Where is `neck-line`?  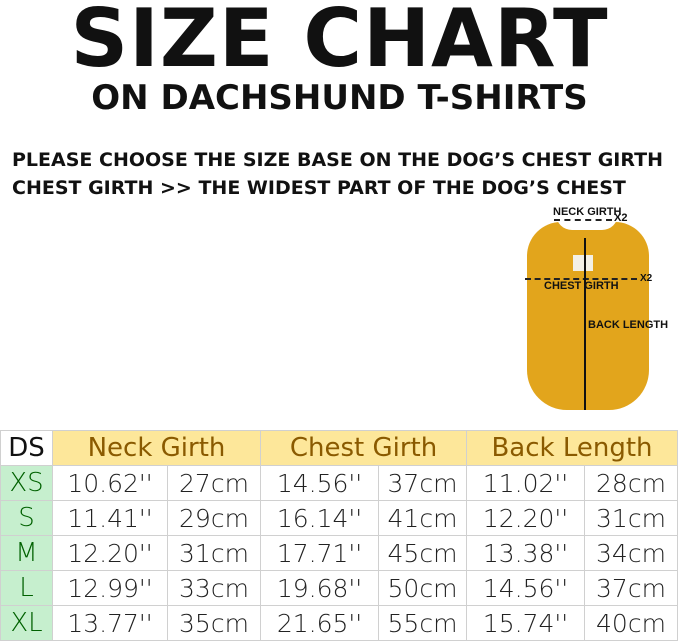 neck-line is located at coordinates (583, 220).